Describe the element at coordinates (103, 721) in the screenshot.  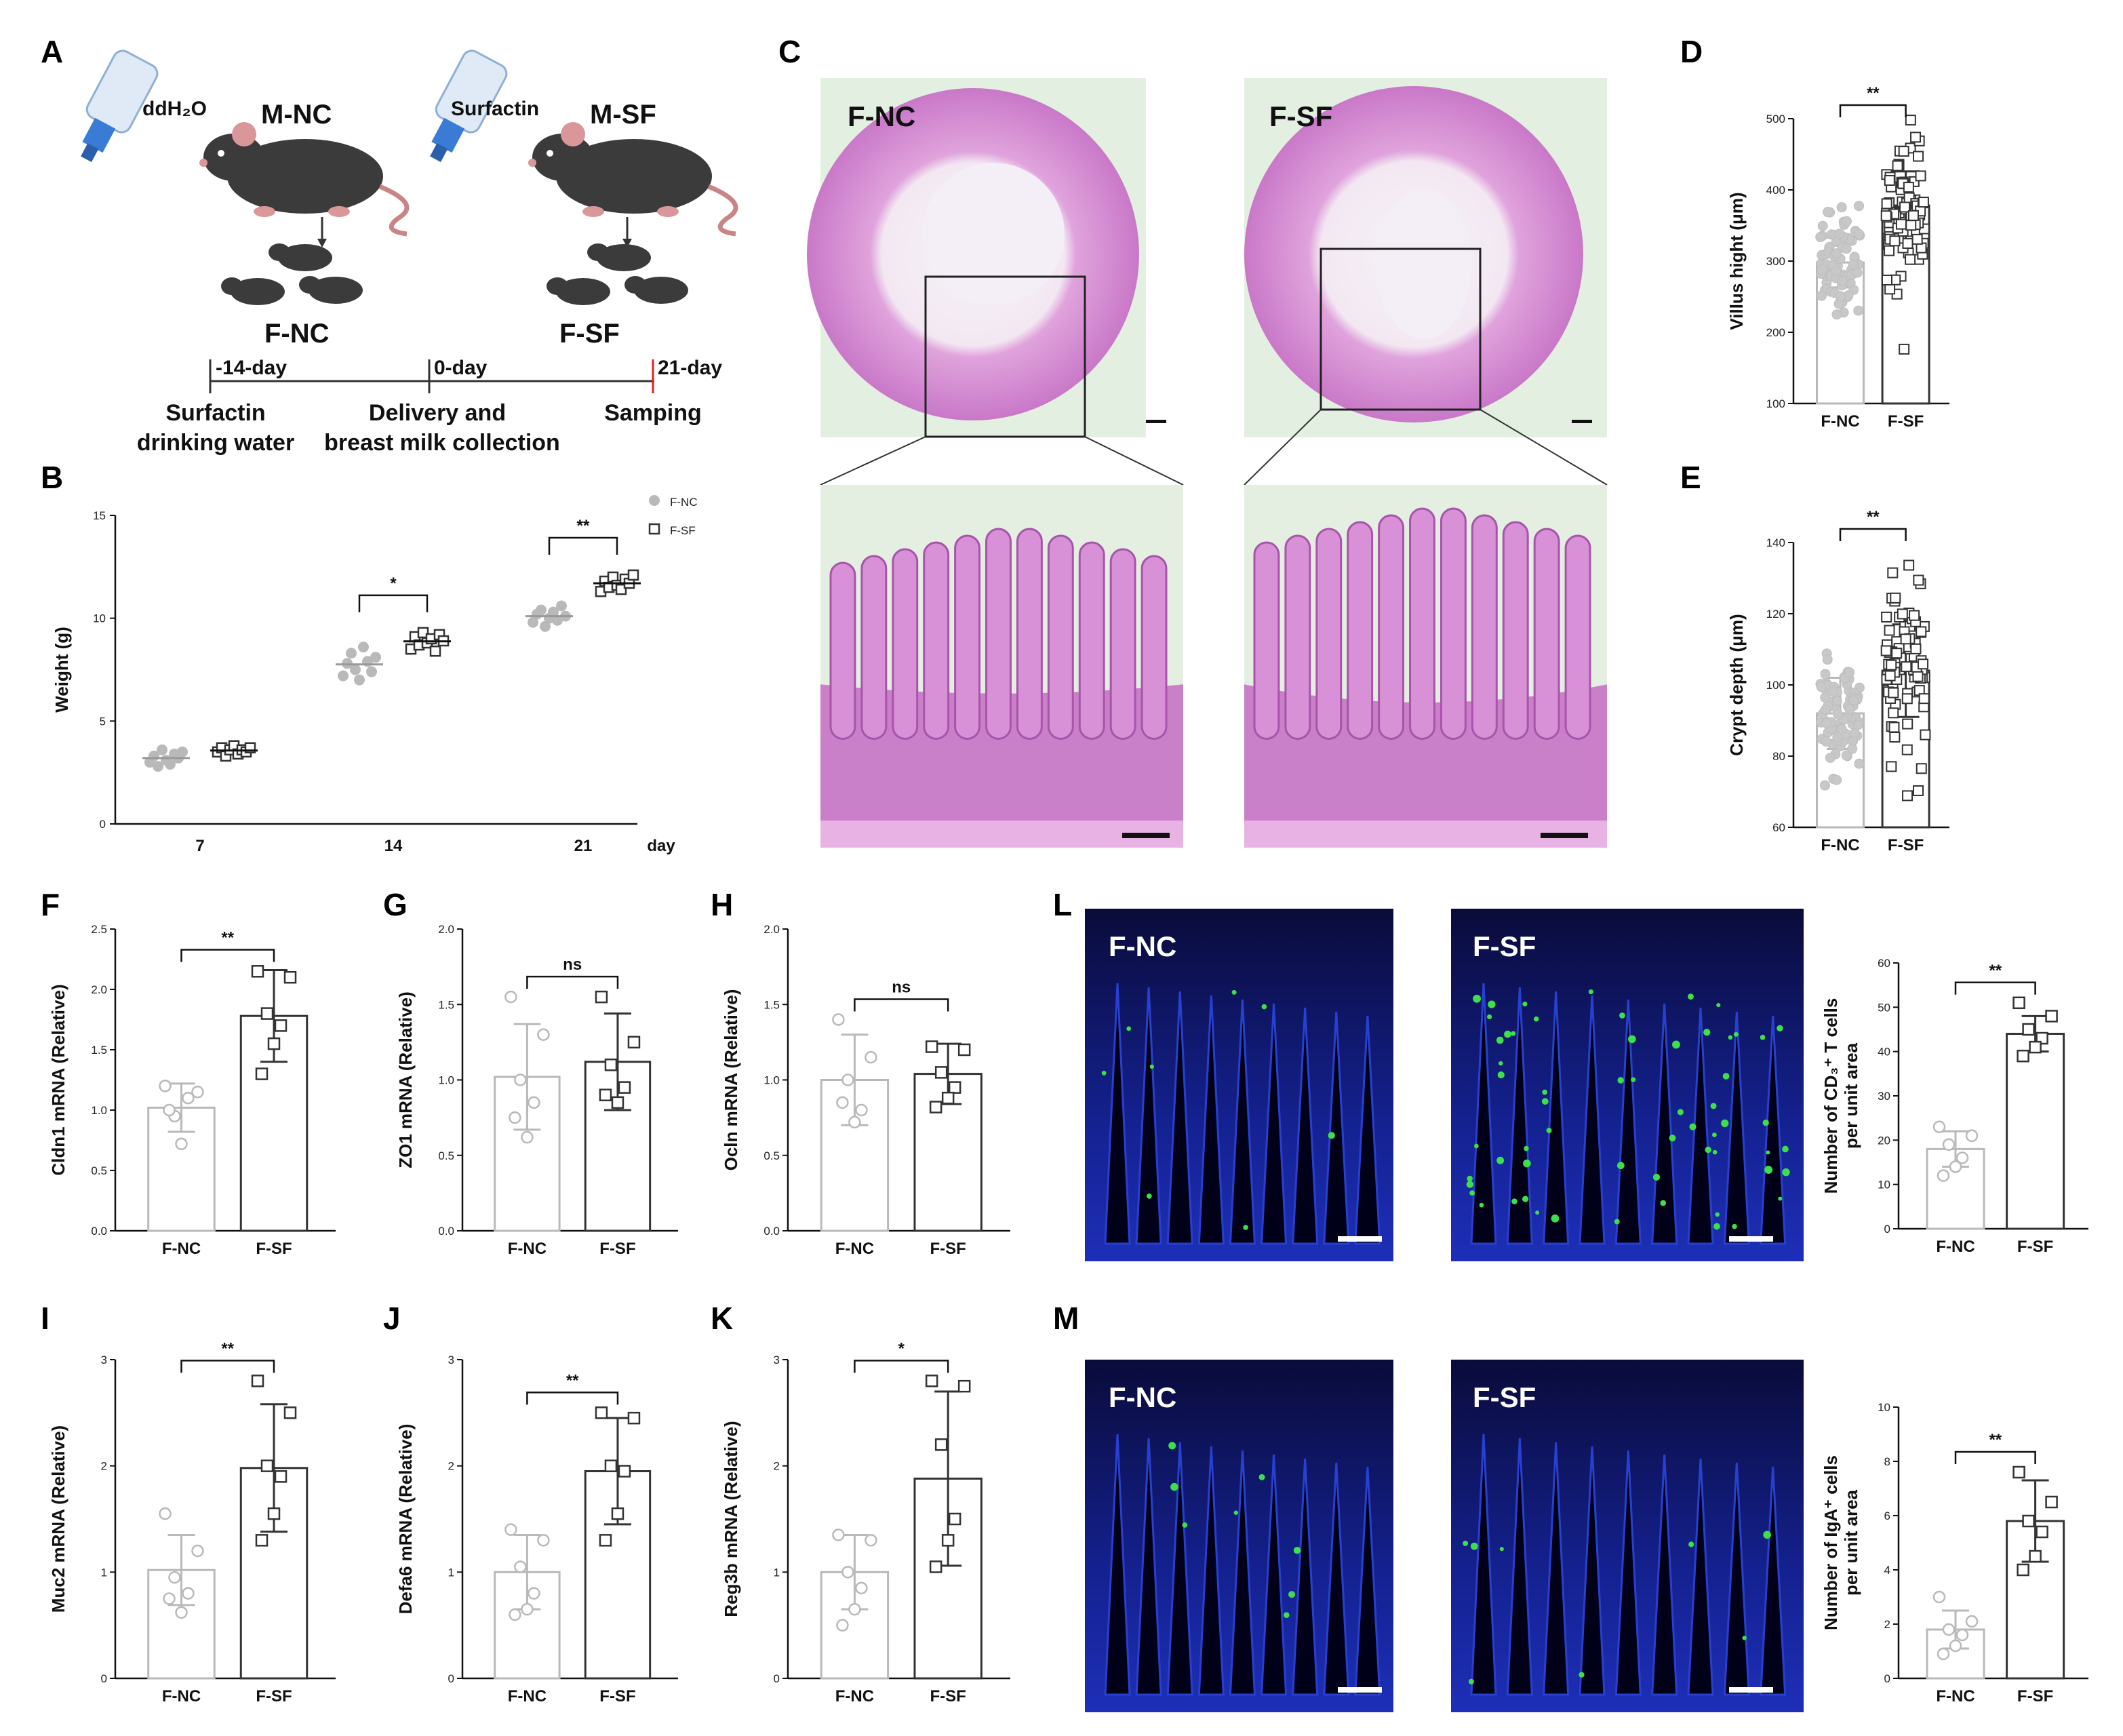
I see `y-tick-label: 5` at that location.